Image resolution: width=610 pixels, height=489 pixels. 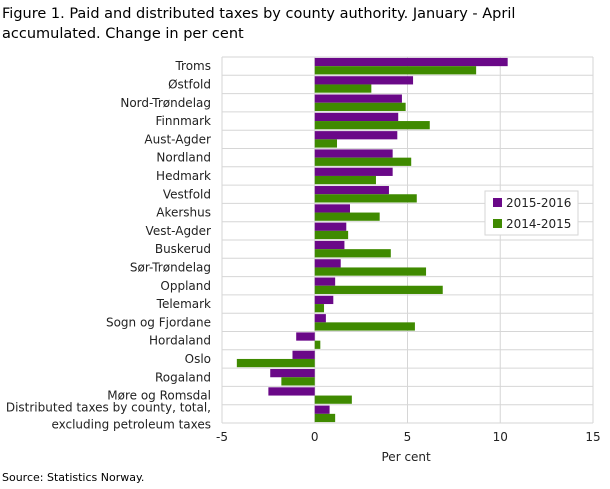 What do you see at coordinates (165, 103) in the screenshot?
I see `category-label: Nord-Trøndelag` at bounding box center [165, 103].